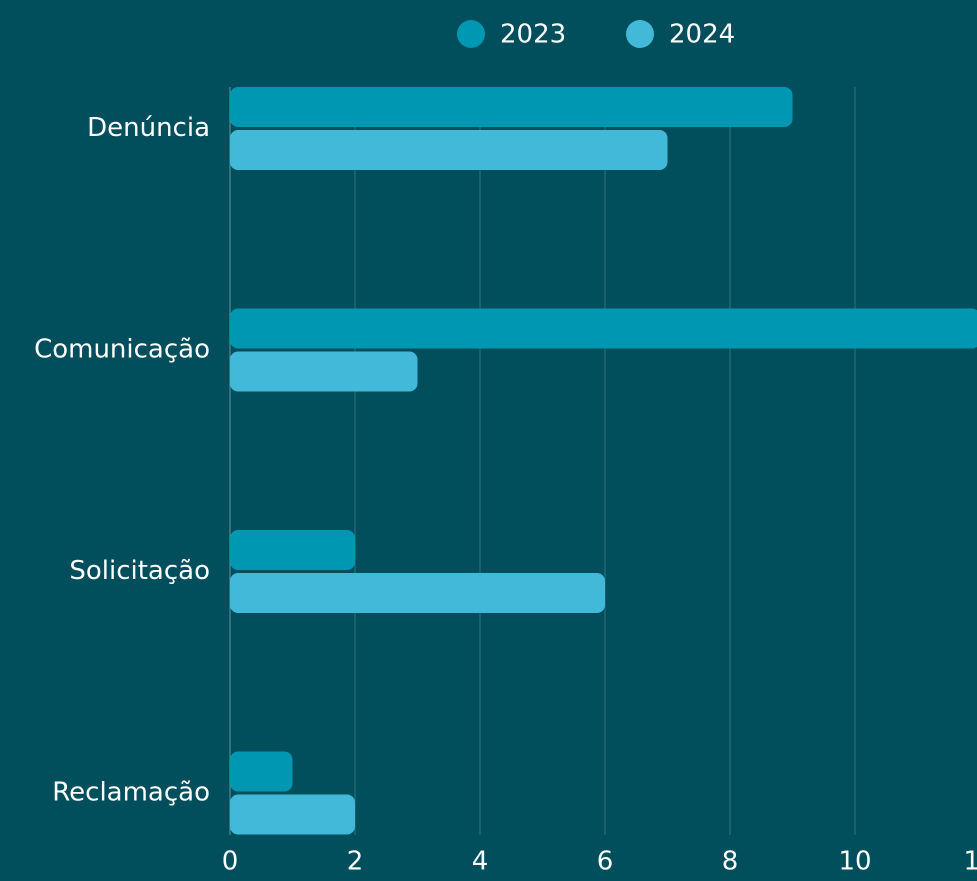 The image size is (977, 881). What do you see at coordinates (131, 793) in the screenshot?
I see `y-tick-label: Reclamação` at bounding box center [131, 793].